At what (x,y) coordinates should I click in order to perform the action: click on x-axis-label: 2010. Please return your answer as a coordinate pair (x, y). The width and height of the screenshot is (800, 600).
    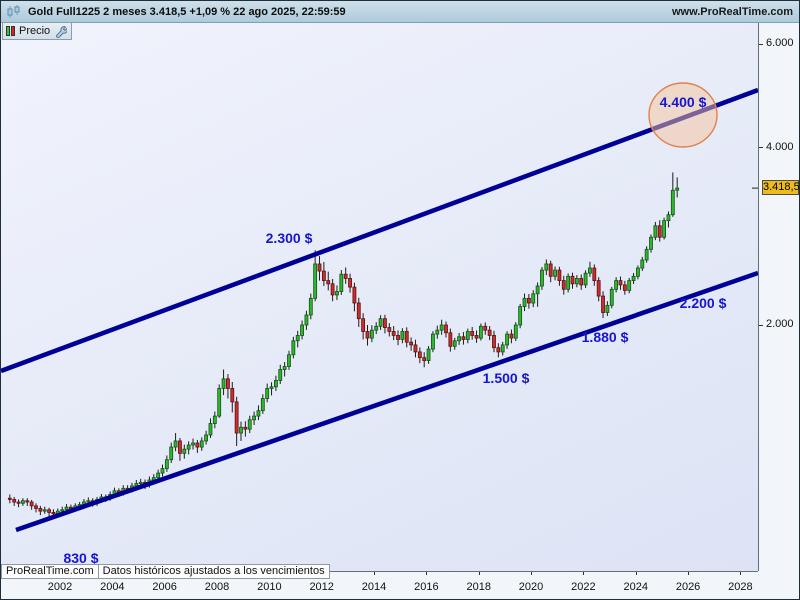
    Looking at the image, I should click on (269, 587).